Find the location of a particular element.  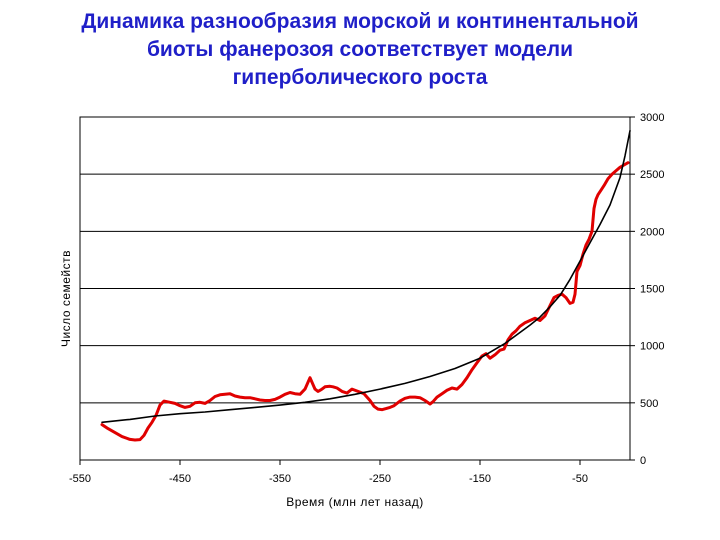

x-tick-label: -350 is located at coordinates (280, 479).